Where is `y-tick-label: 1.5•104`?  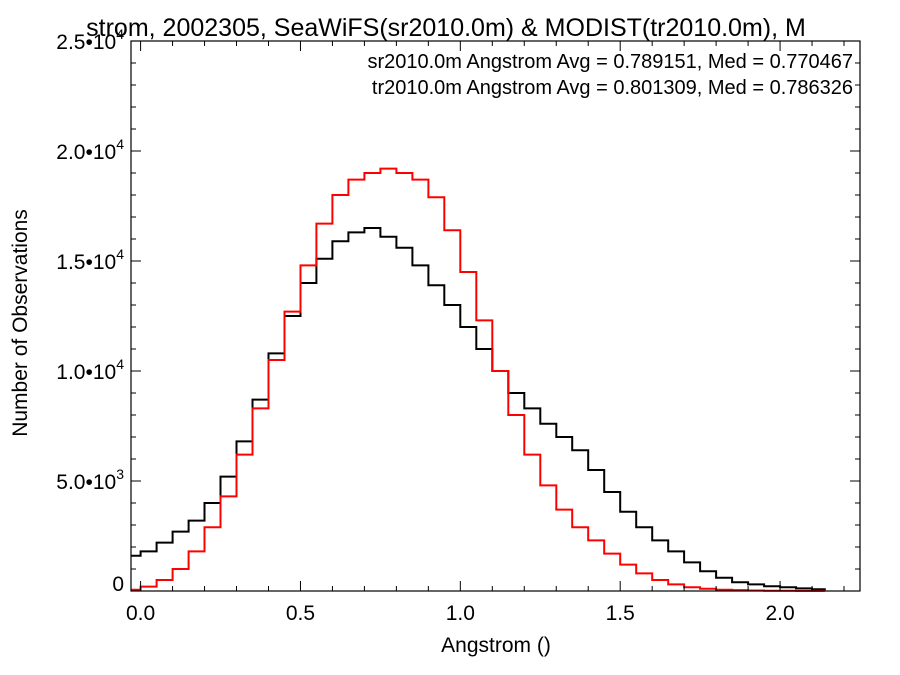 y-tick-label: 1.5•104 is located at coordinates (90, 260).